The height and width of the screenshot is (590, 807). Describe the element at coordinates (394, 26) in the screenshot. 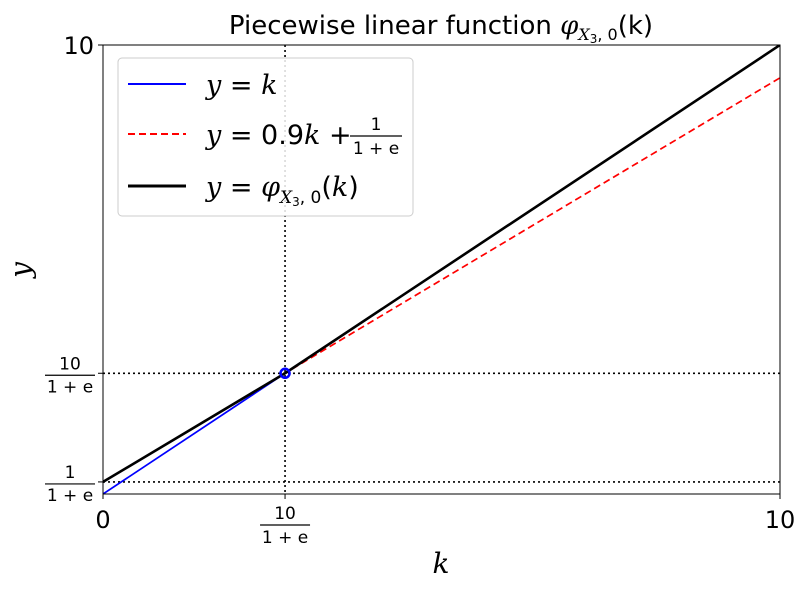

I see `title-prefix: Piecewise linear function` at that location.